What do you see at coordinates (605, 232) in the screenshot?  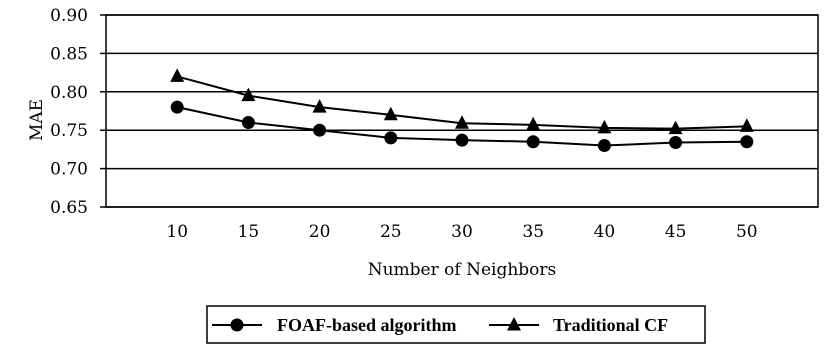 I see `x-tick-label: 40` at bounding box center [605, 232].